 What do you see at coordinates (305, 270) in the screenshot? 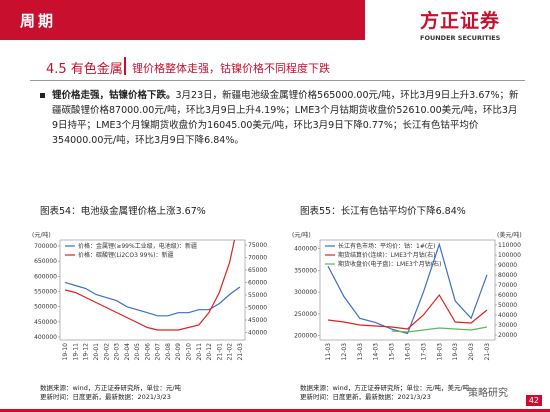
I see `y-tick-label: 350000` at bounding box center [305, 270].